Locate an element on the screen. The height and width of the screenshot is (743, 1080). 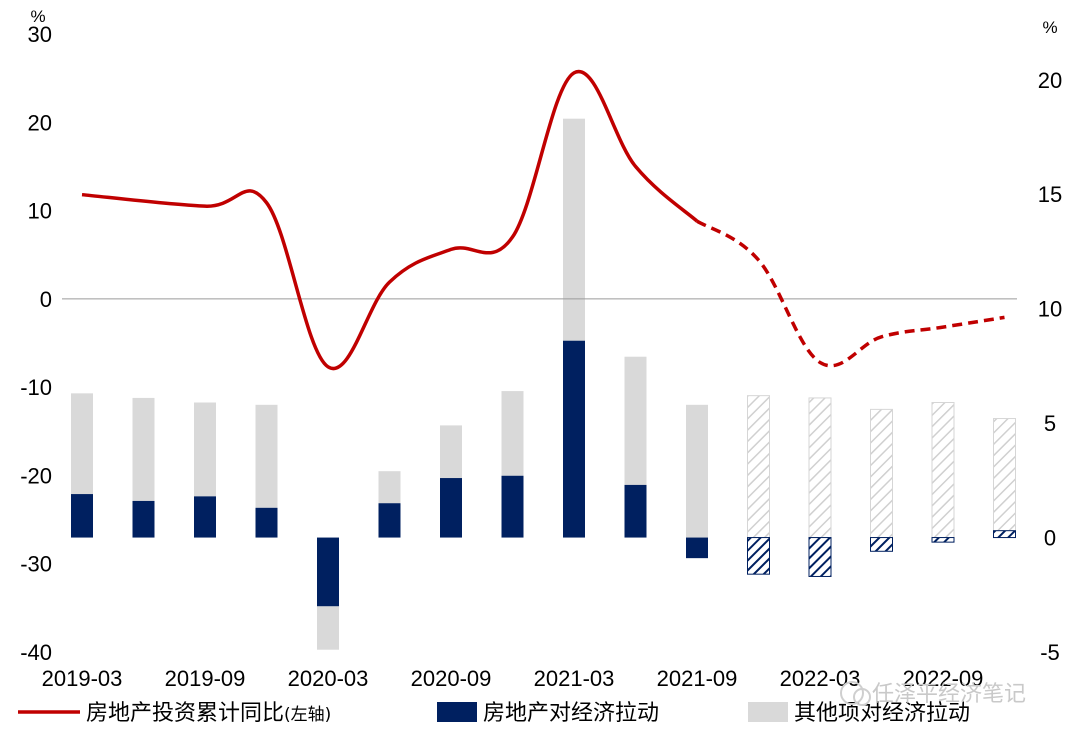
left-tick-label: 30 is located at coordinates (40, 34).